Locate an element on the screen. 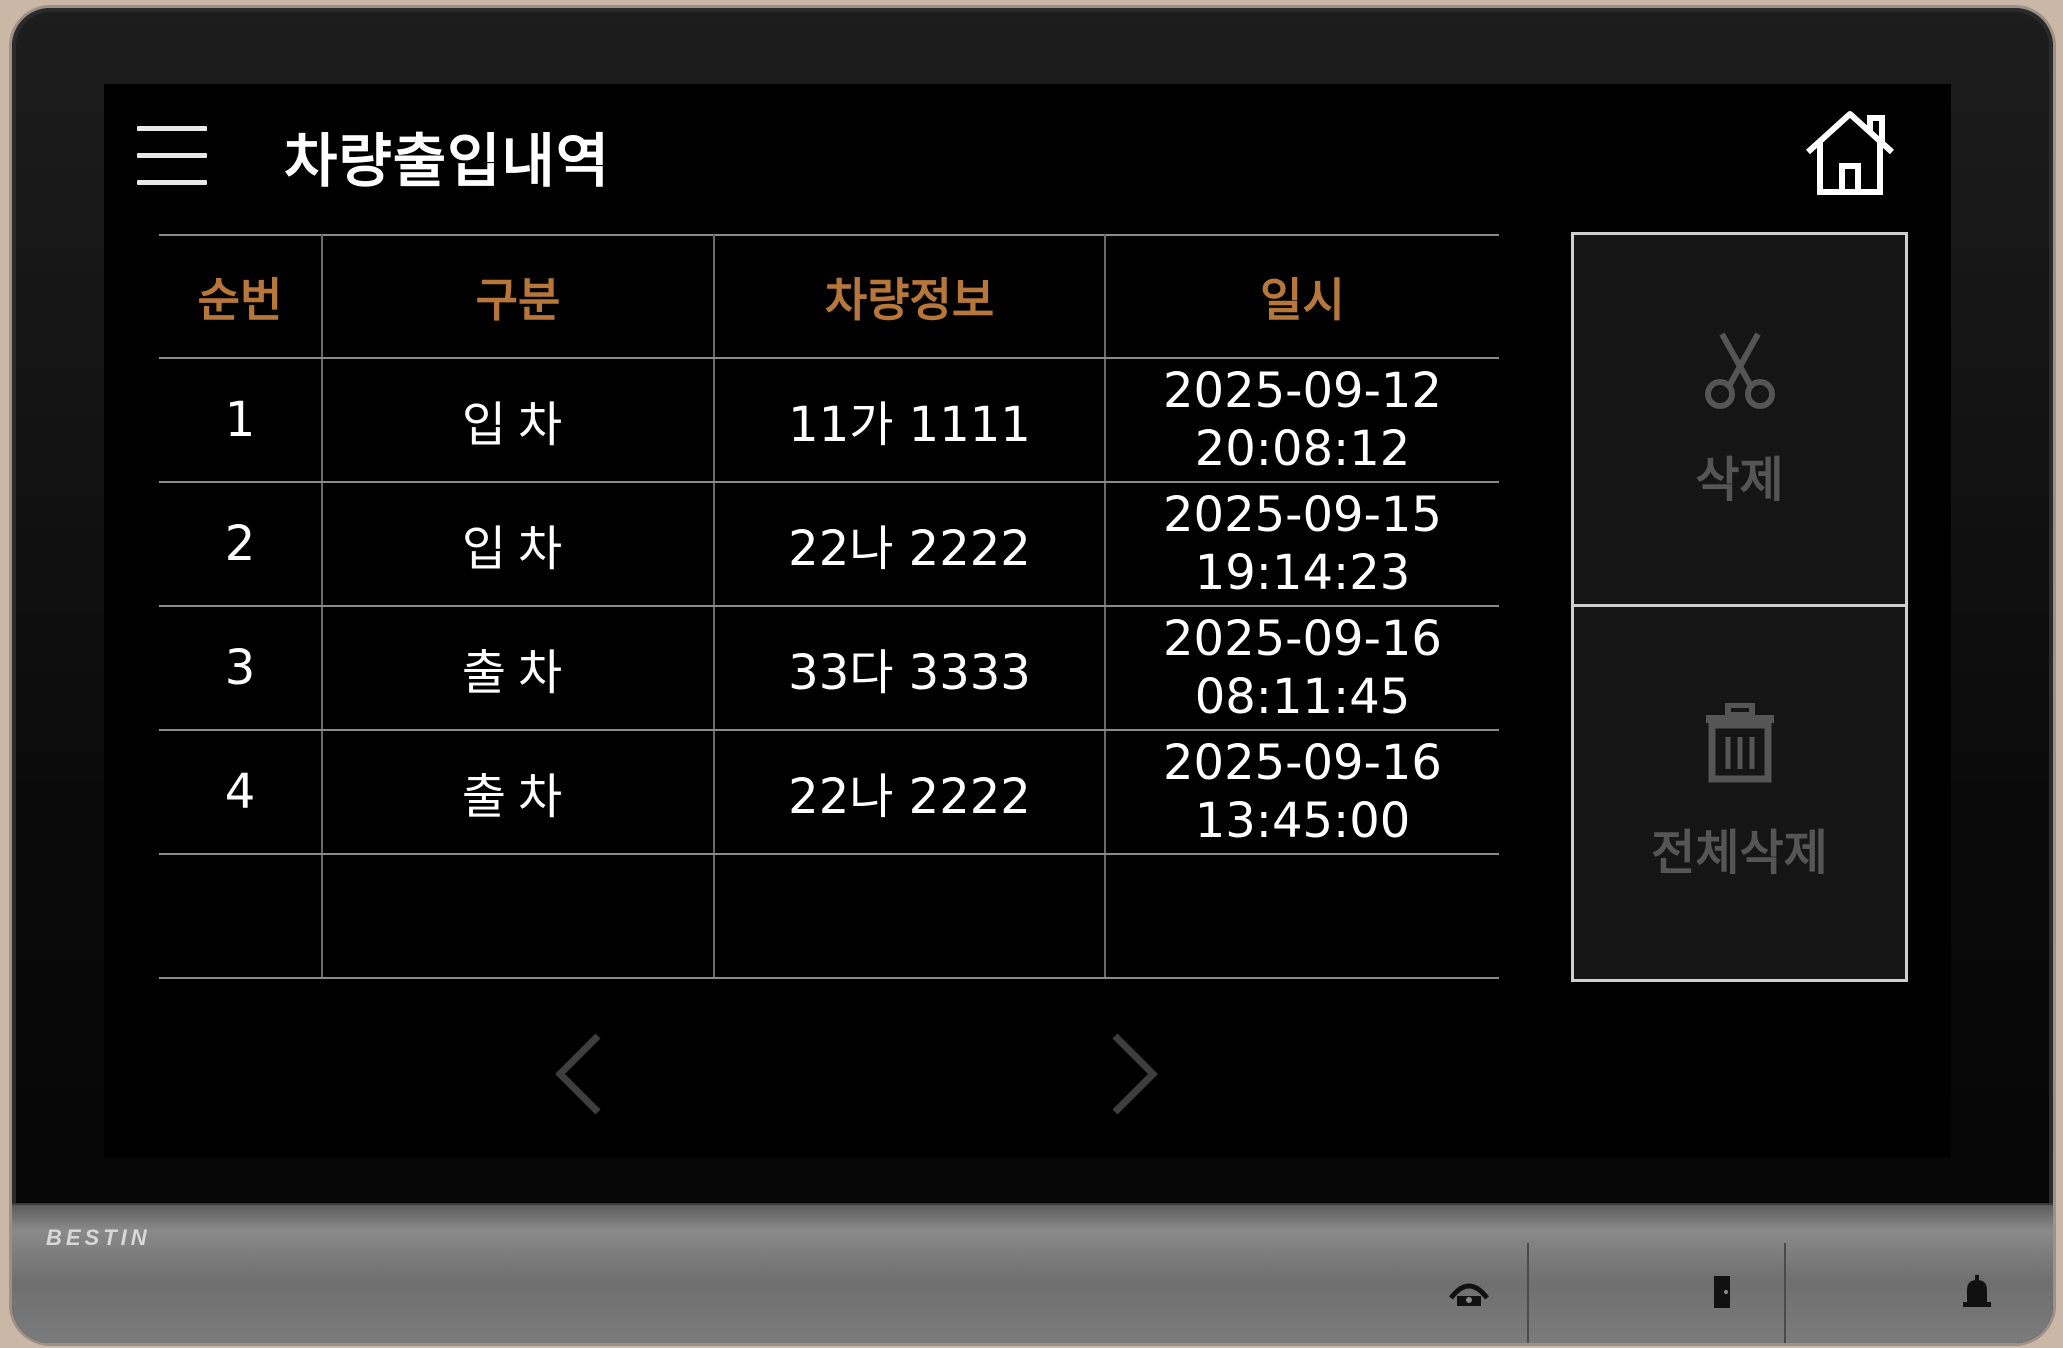 This screenshot has width=2063, height=1348. table-row: 1 입차 11가 1111 2025-09-12 20:08:12 is located at coordinates (829, 420).